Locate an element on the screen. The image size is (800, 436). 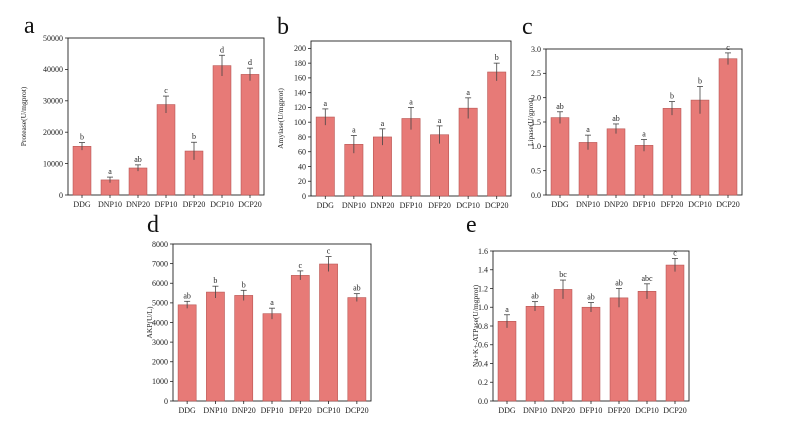
y-tick-label: 6000 is located at coordinates (160, 283).